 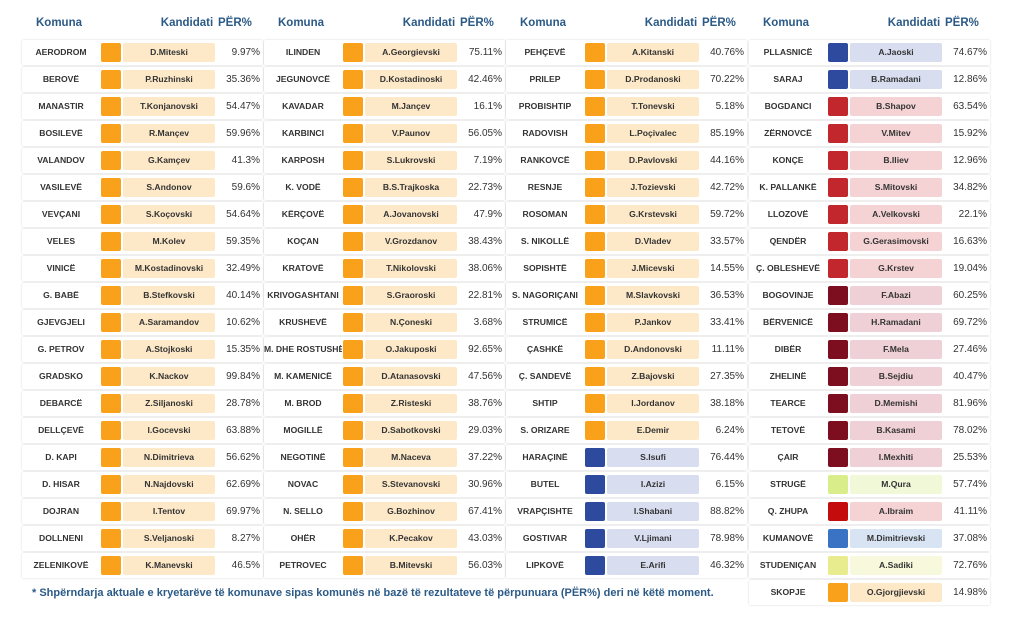 What do you see at coordinates (243, 403) in the screenshot?
I see `percentage-value: 28.78%` at bounding box center [243, 403].